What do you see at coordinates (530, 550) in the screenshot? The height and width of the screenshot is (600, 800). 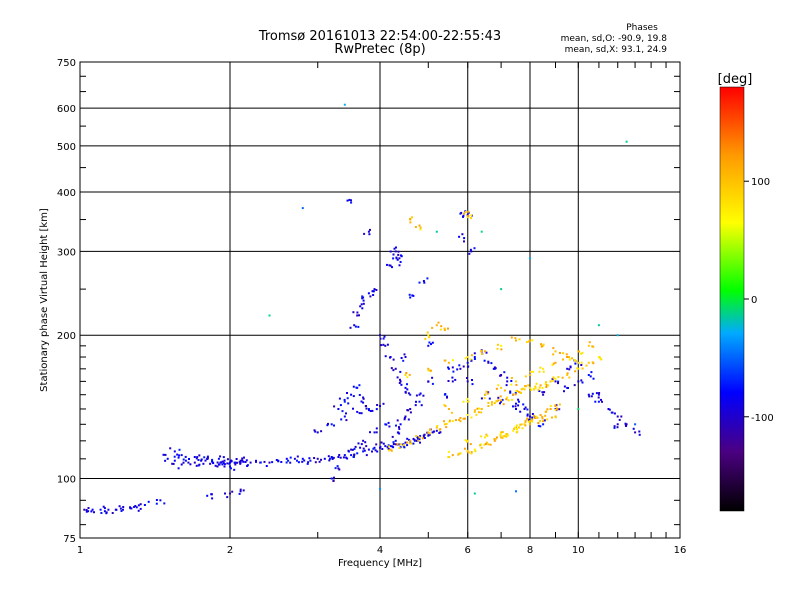 I see `x-tick-label: 8` at bounding box center [530, 550].